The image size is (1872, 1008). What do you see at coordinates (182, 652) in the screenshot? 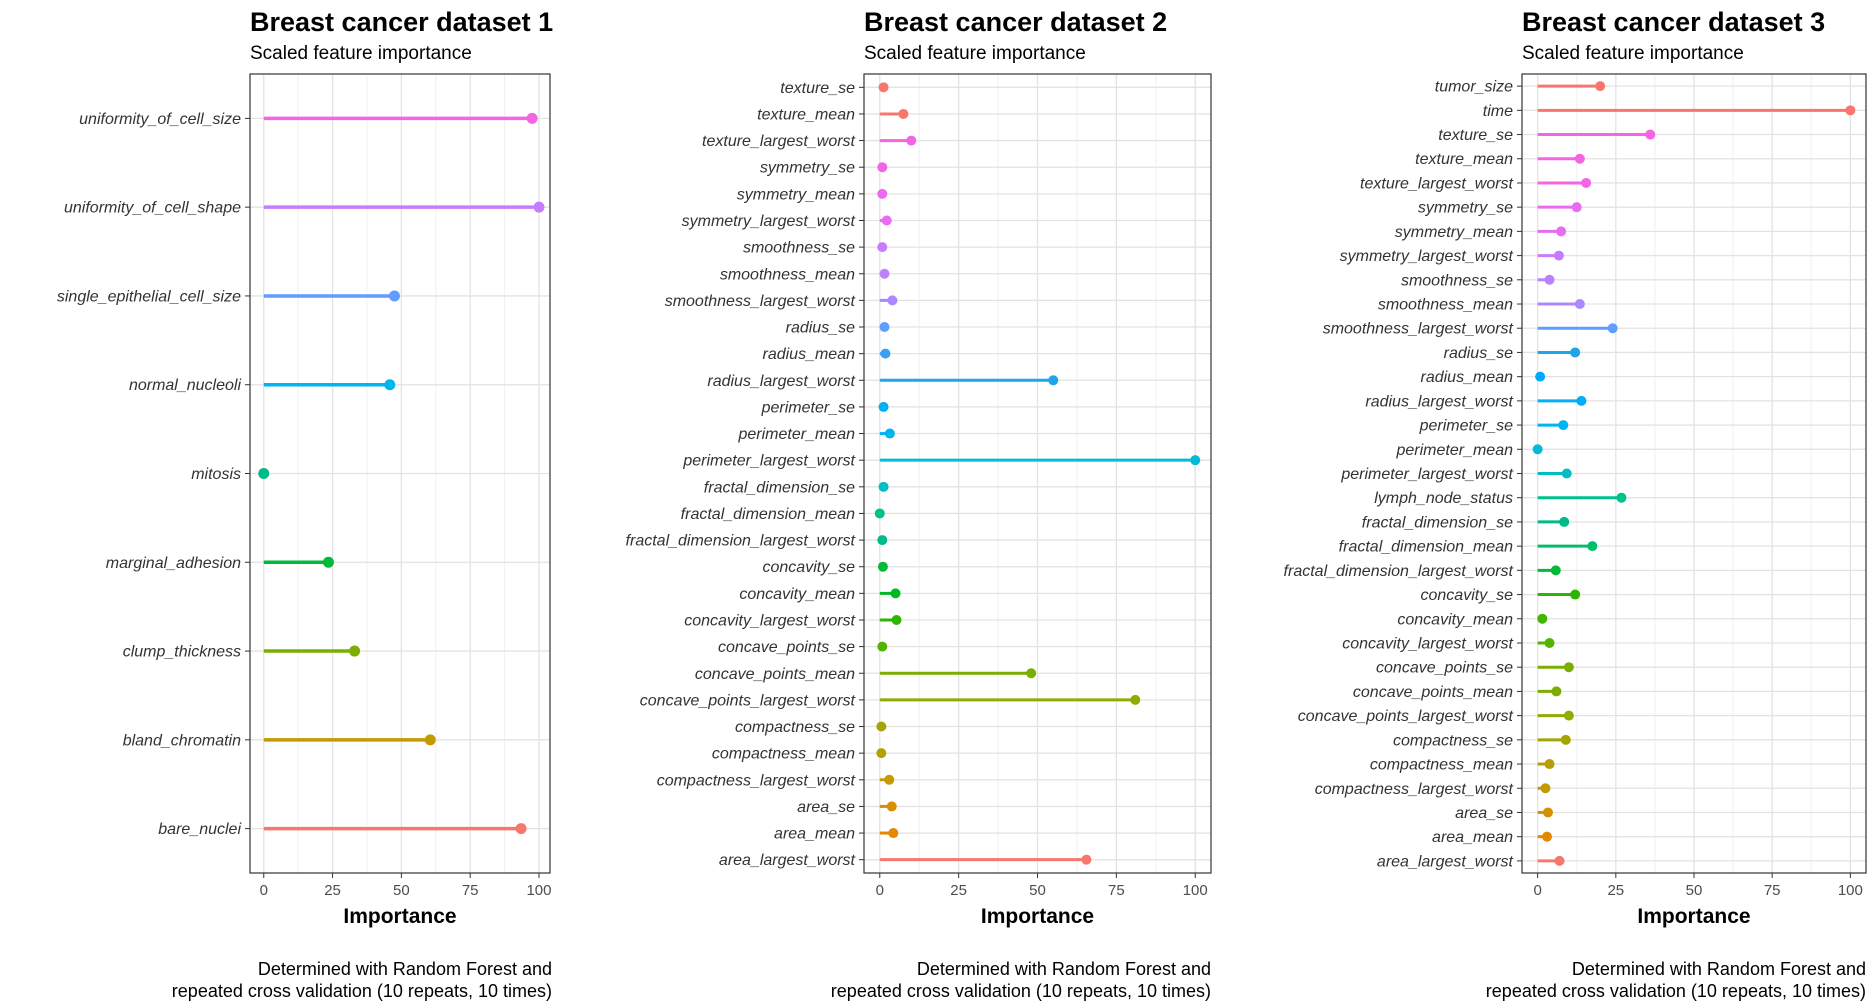
I see `category-label: clump_thickness` at bounding box center [182, 652].